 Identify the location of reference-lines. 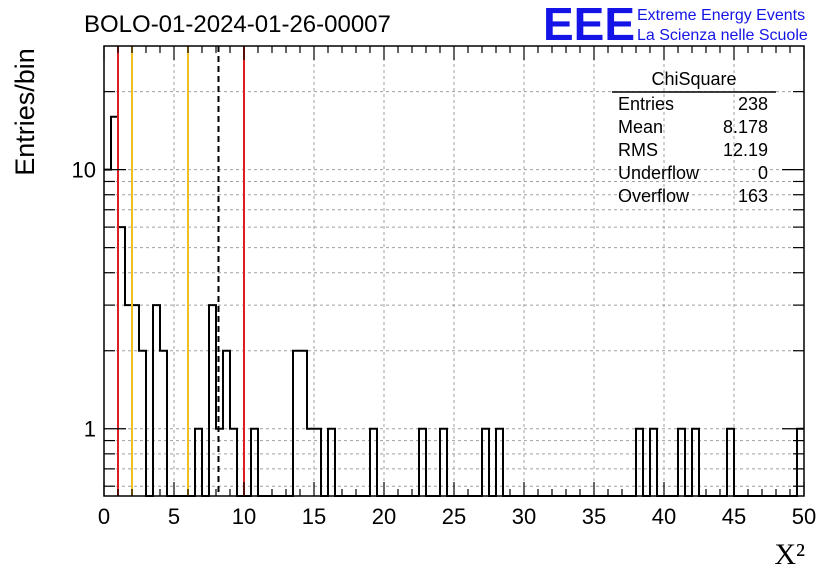
(181, 271).